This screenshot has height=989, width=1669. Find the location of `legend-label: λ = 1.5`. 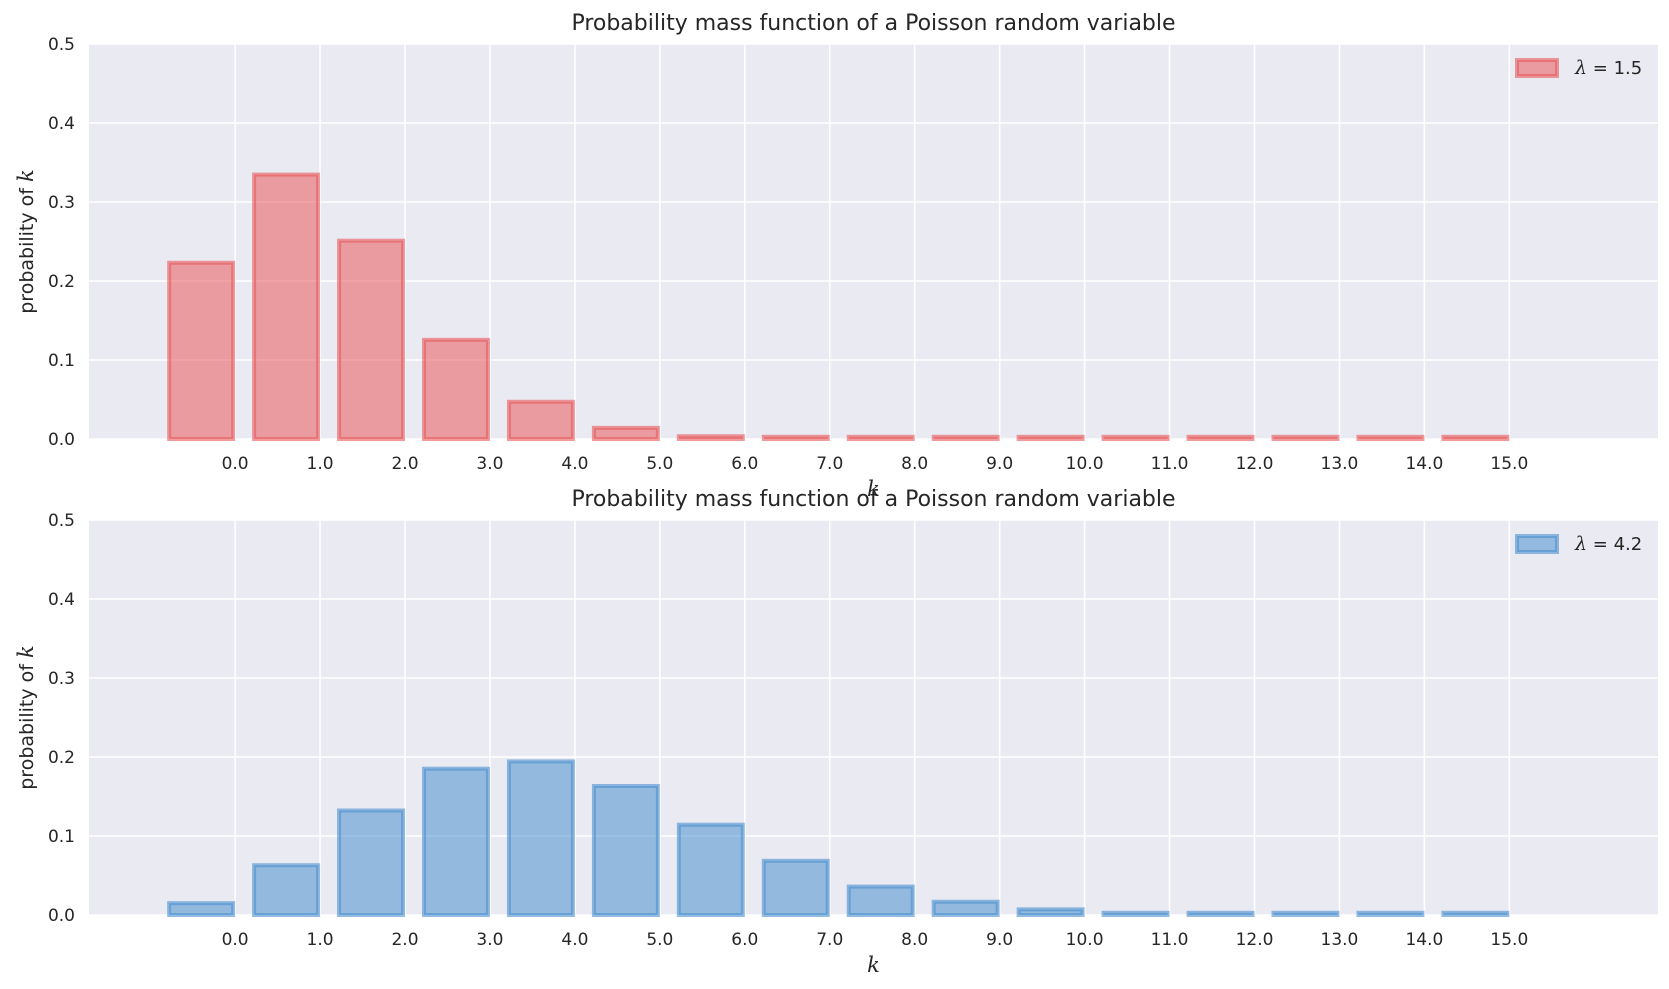

legend-label: λ = 1.5 is located at coordinates (1608, 68).